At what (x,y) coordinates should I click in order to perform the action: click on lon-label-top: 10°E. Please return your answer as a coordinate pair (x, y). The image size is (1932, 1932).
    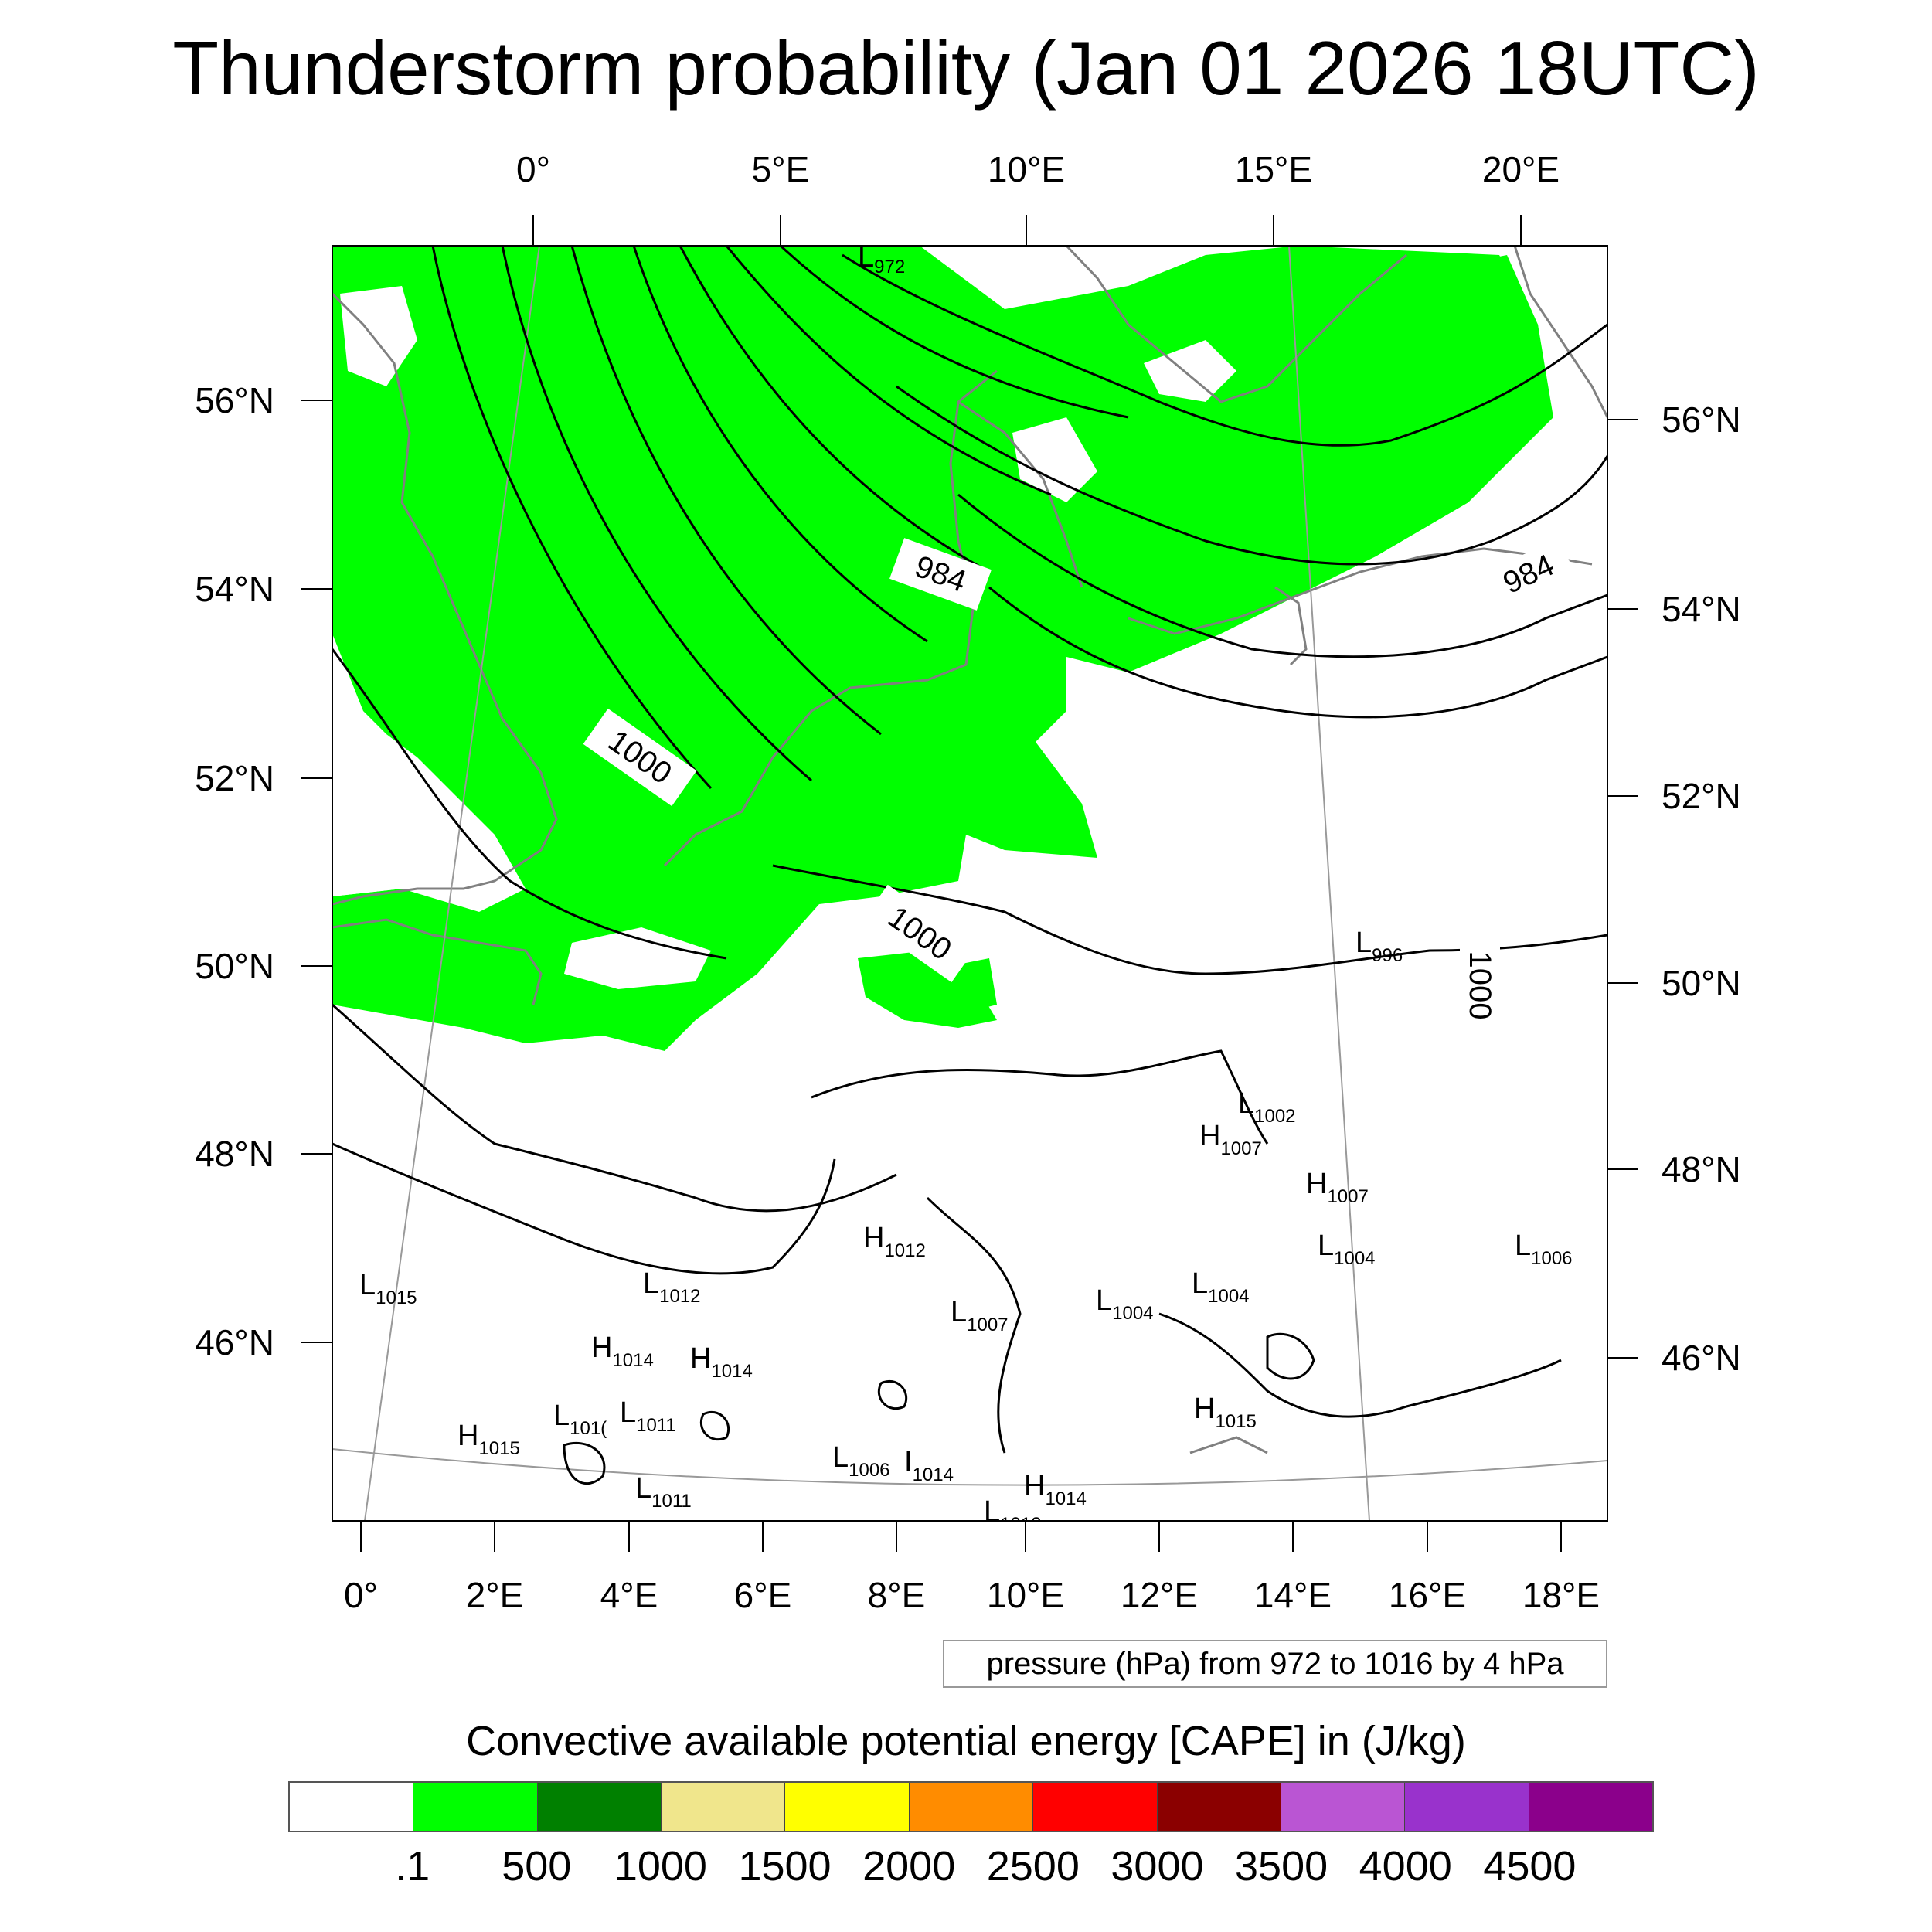
    Looking at the image, I should click on (1027, 169).